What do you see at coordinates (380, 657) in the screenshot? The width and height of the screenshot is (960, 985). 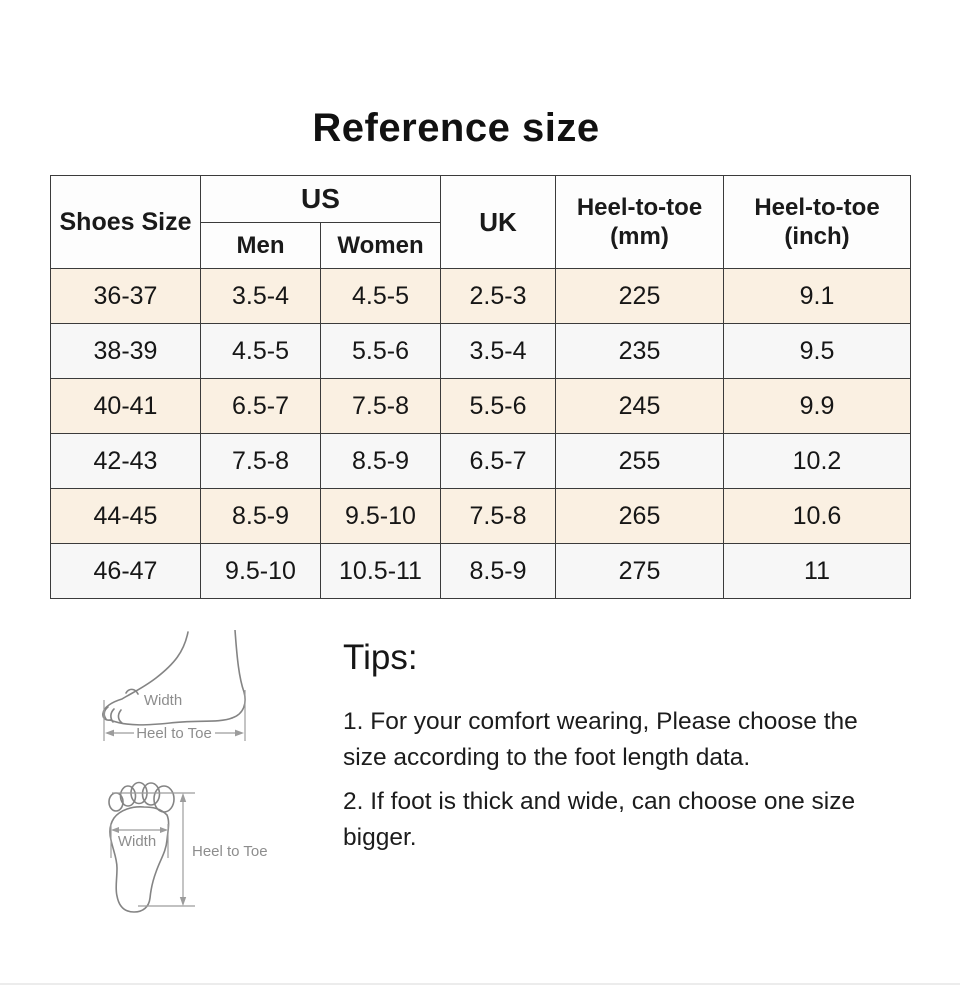 I see `tips-heading: Tips:` at bounding box center [380, 657].